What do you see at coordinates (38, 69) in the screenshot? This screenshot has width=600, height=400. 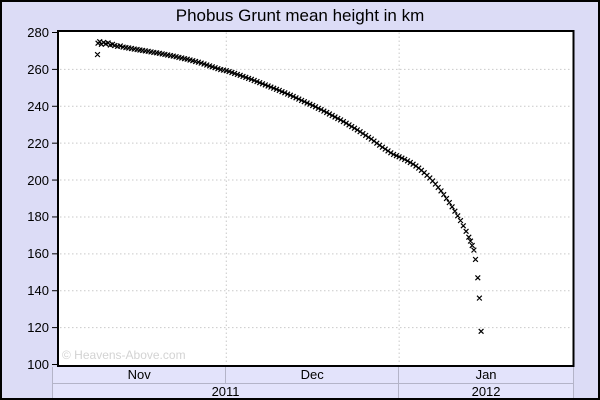 I see `y-axis-tick-label: 260` at bounding box center [38, 69].